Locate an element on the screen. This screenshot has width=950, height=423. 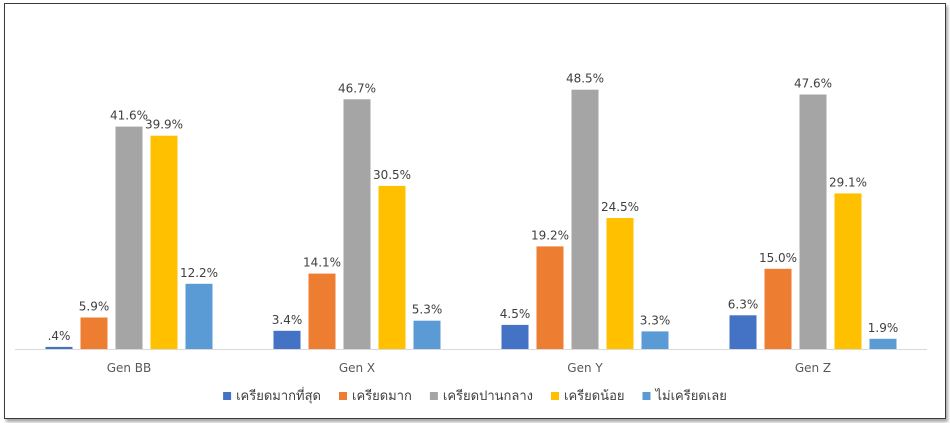
legend-label: เครียดปานกลาง is located at coordinates (488, 396).